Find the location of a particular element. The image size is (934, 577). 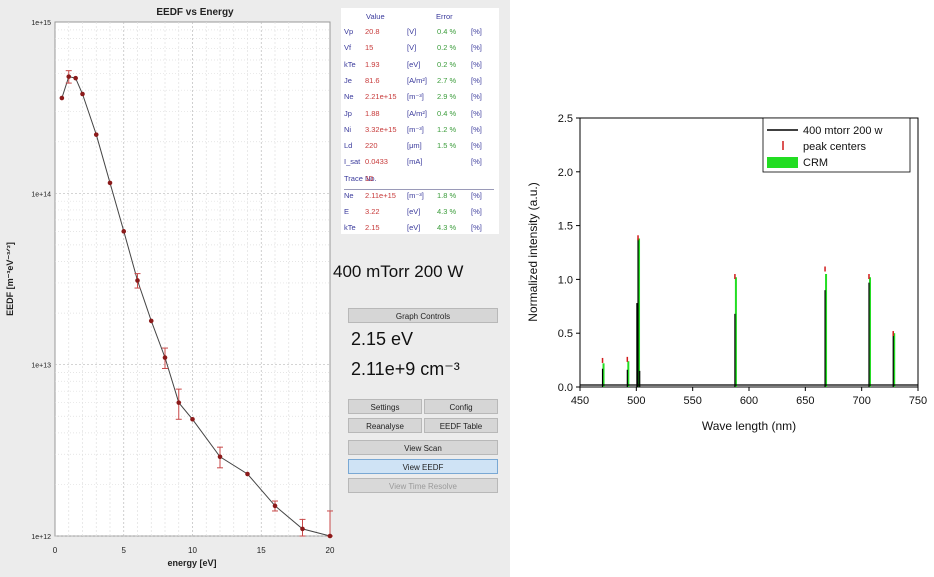

eedf-table-button: EEDF Table is located at coordinates (461, 425).